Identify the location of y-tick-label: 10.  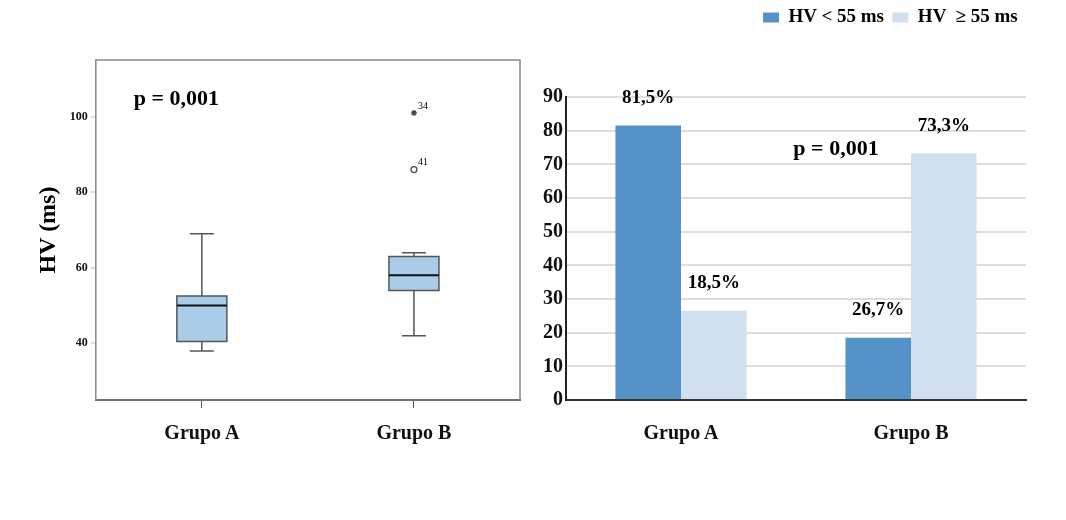
(553, 364).